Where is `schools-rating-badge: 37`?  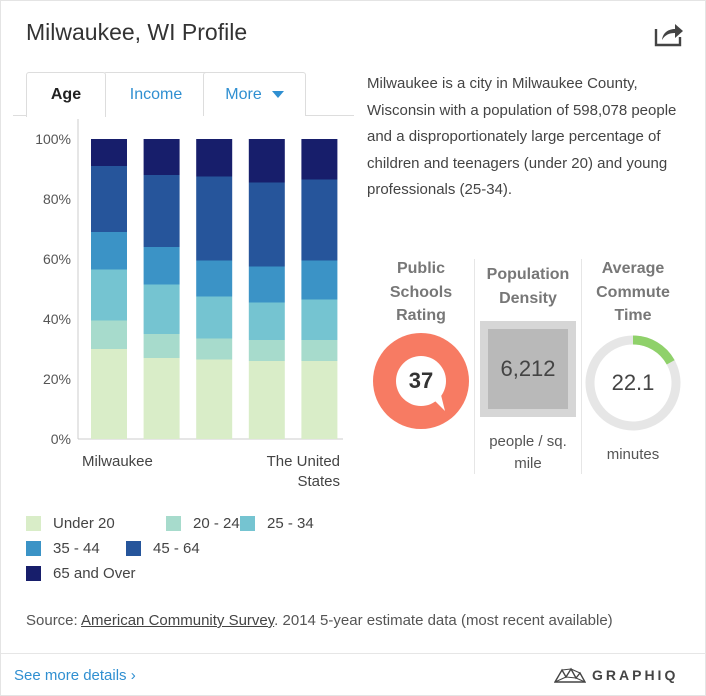 schools-rating-badge: 37 is located at coordinates (421, 381).